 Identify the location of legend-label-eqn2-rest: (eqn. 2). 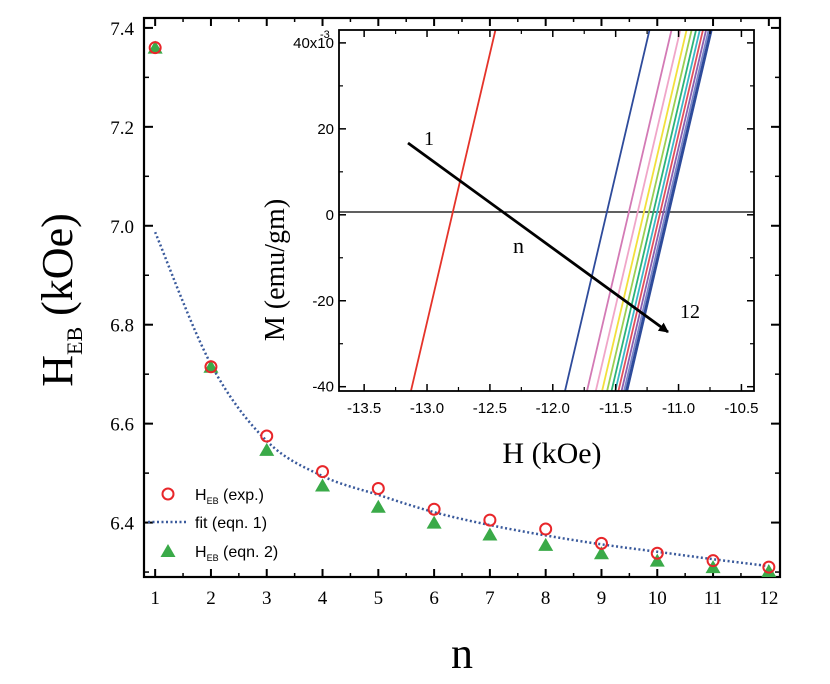
(249, 552).